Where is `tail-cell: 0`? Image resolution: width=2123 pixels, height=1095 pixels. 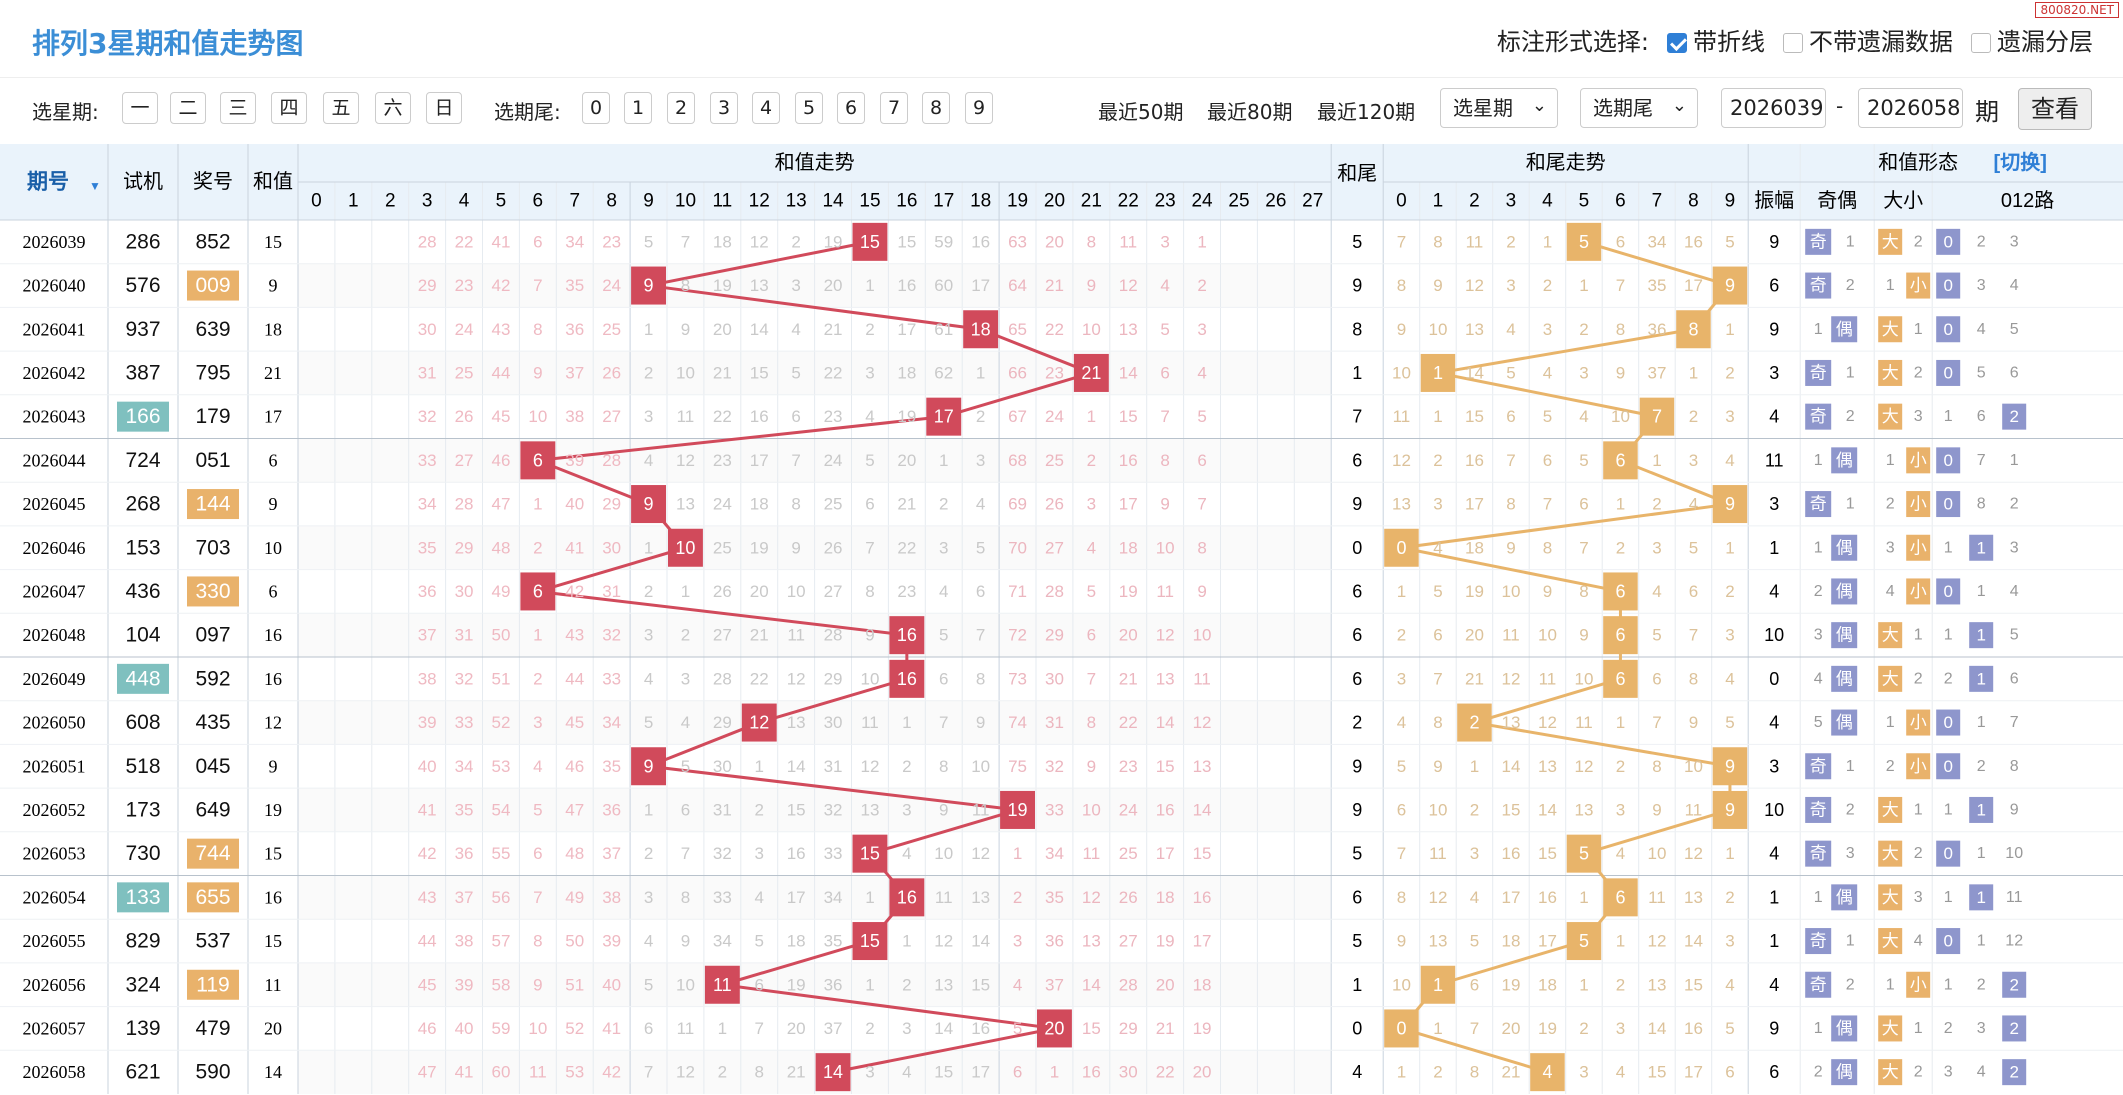
tail-cell: 0 is located at coordinates (1357, 1028).